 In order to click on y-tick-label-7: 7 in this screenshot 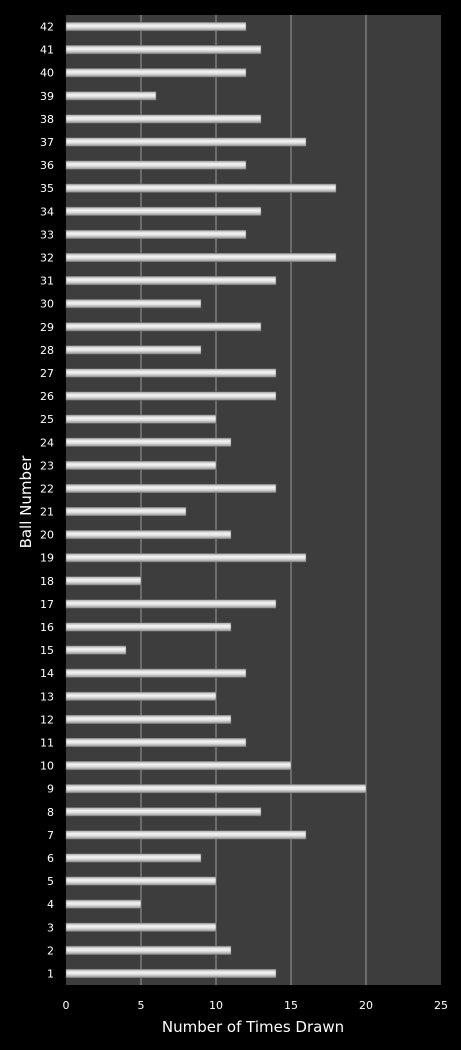, I will do `click(50, 835)`.